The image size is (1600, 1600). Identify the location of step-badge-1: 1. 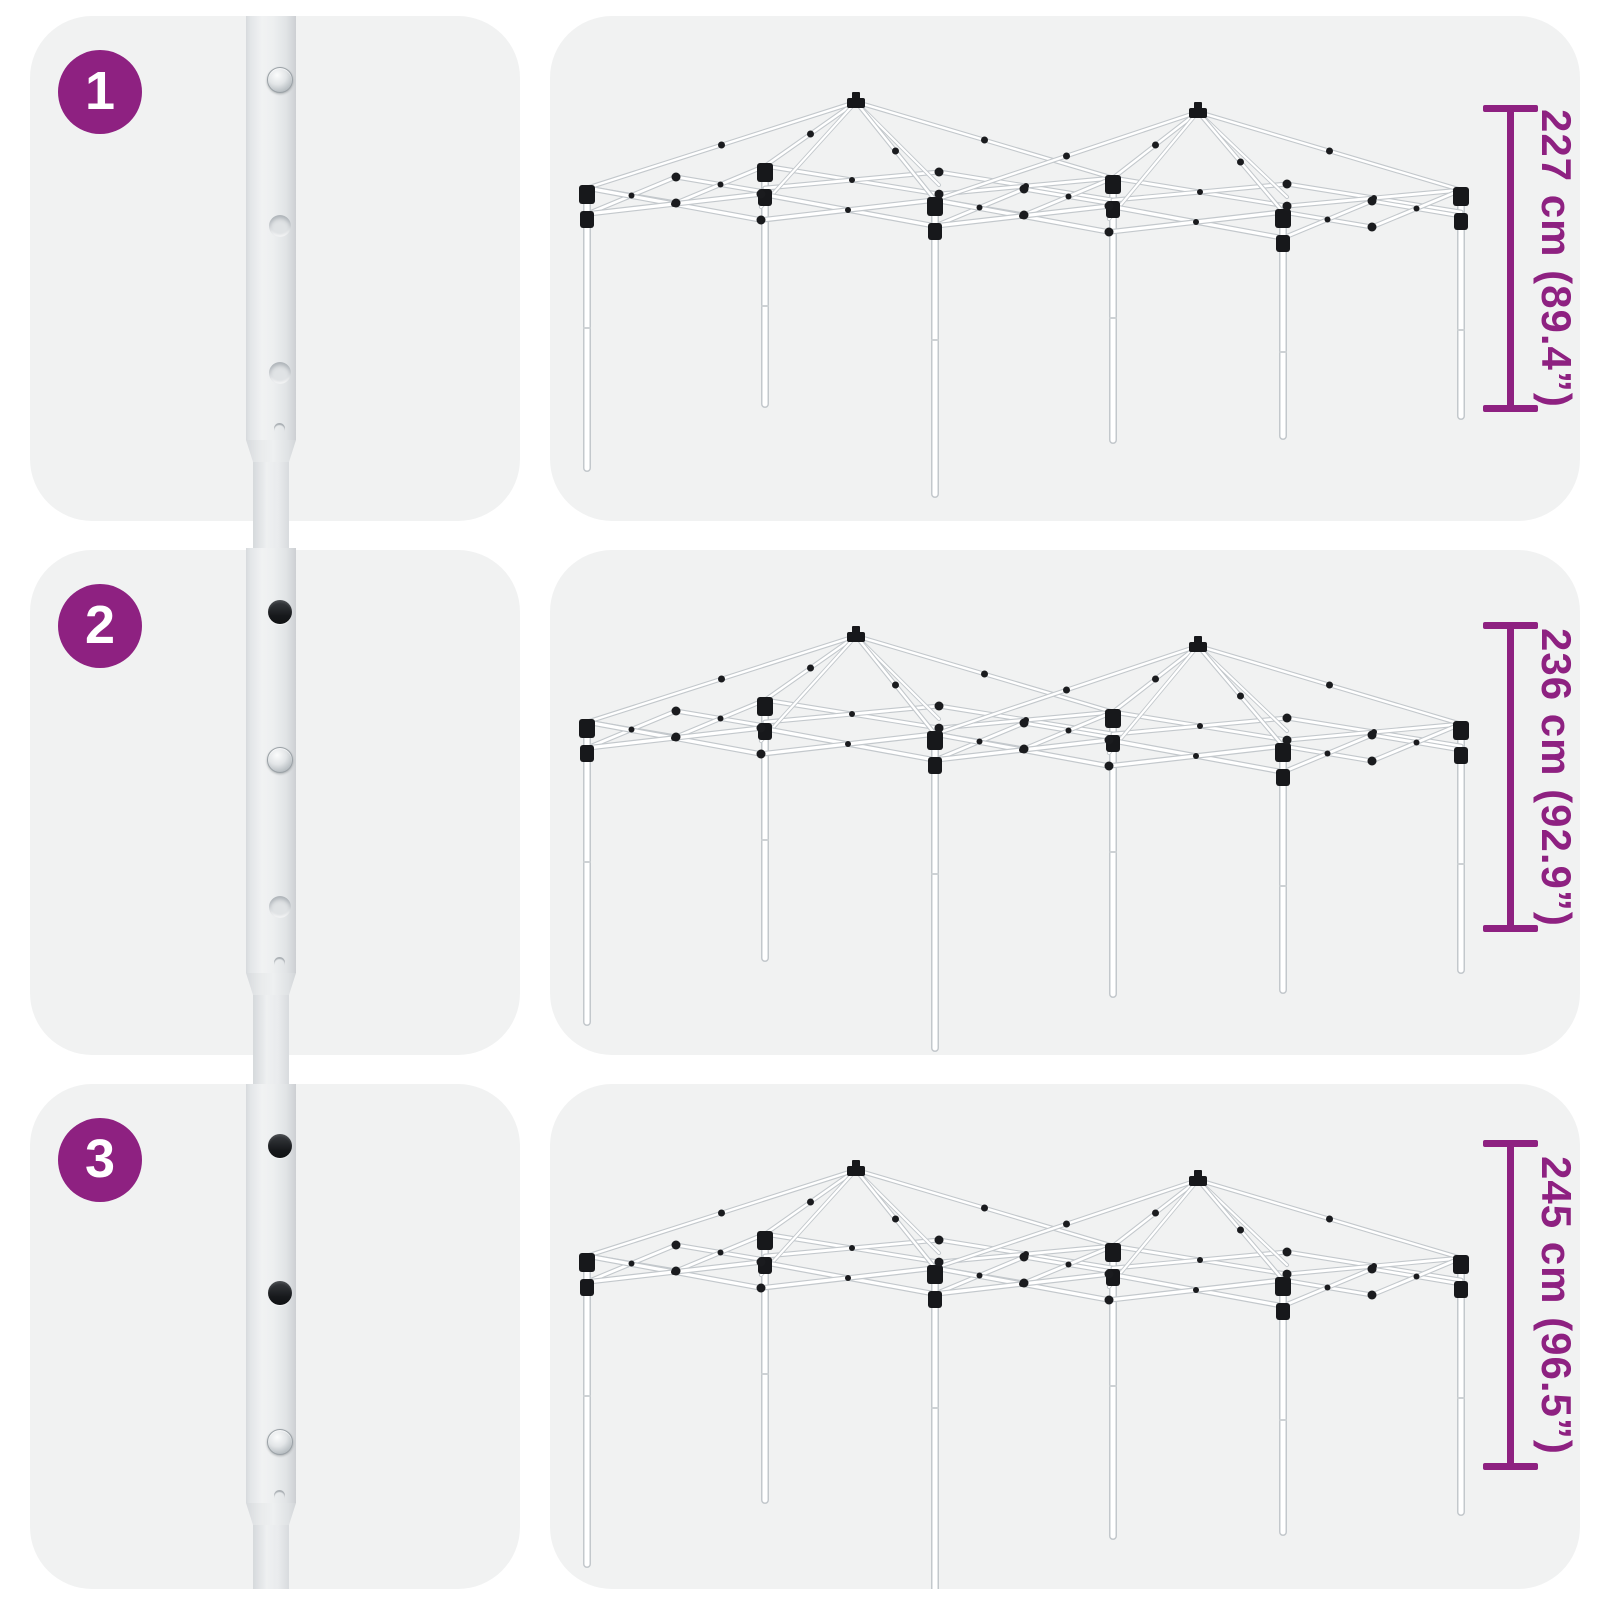
(100, 92).